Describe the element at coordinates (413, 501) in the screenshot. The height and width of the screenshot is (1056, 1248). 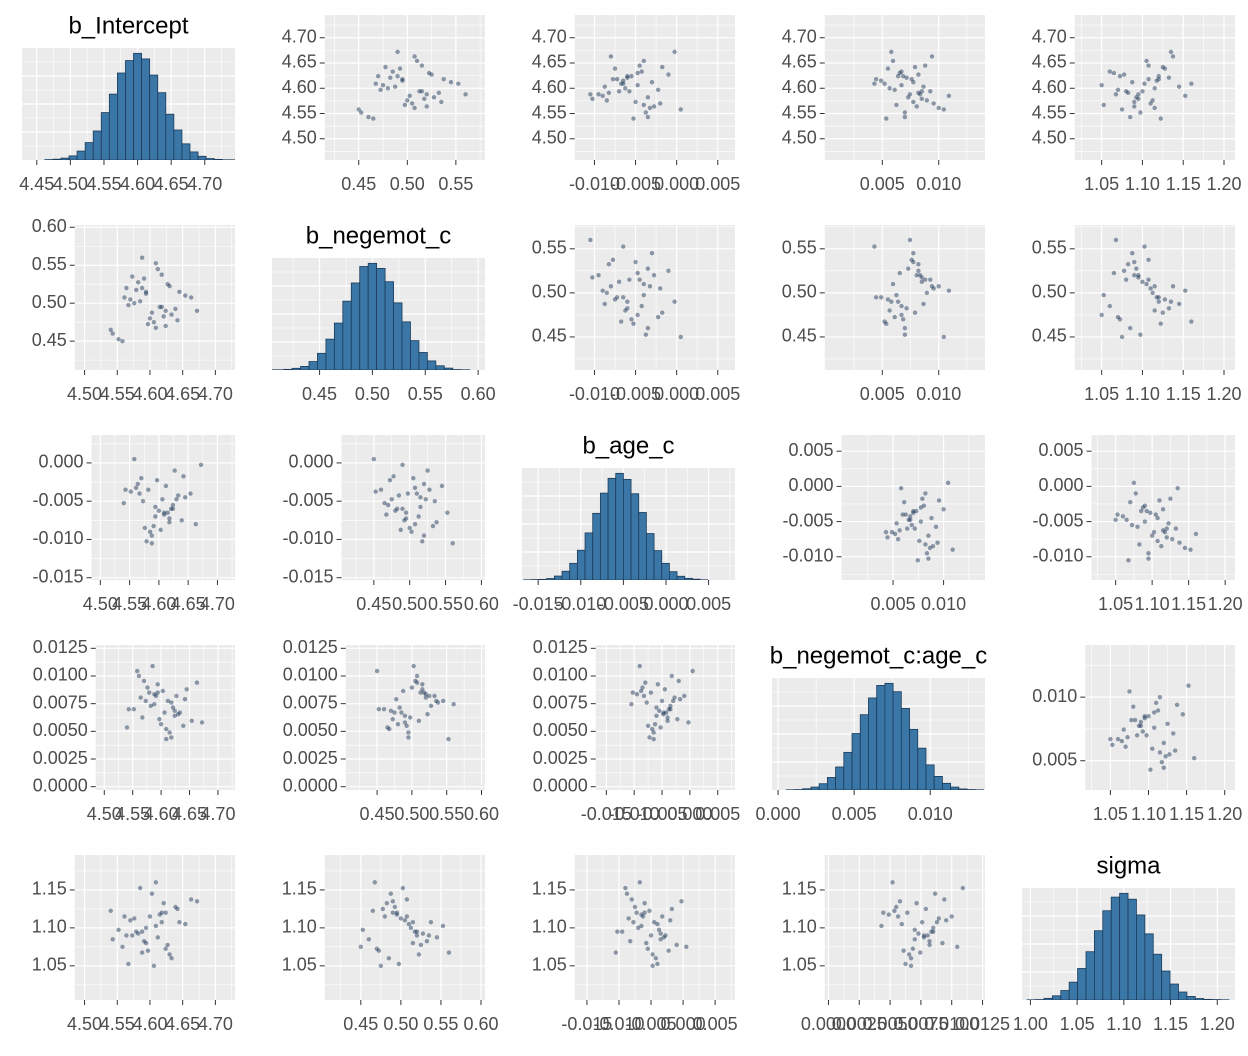
I see `scatter` at that location.